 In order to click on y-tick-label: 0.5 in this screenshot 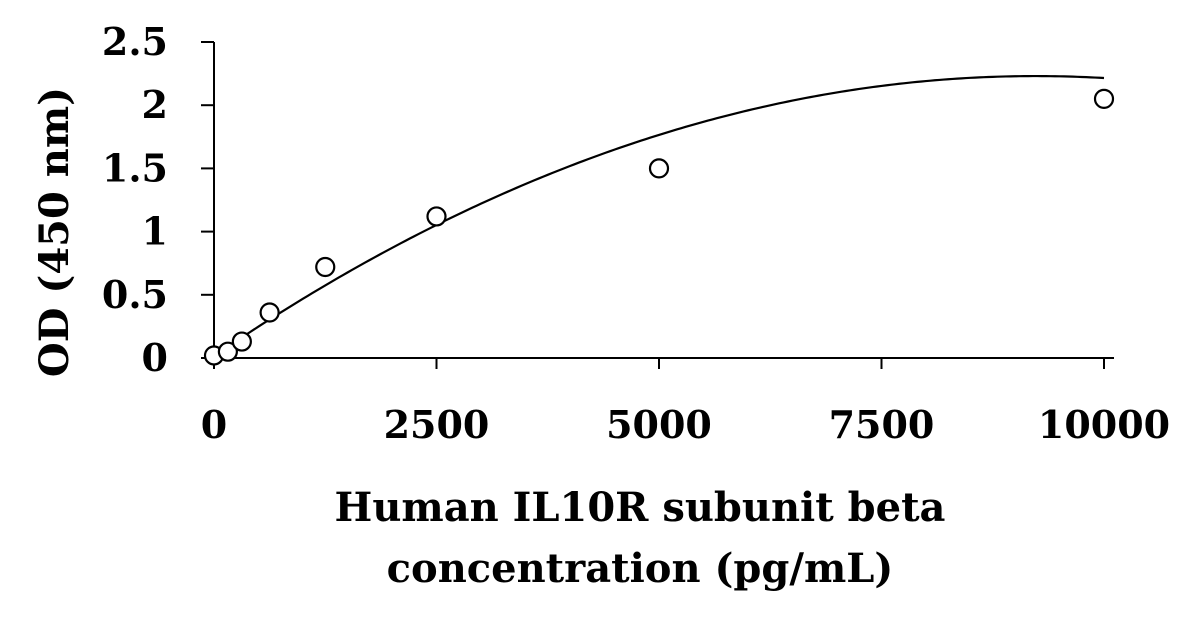, I will do `click(135, 294)`.